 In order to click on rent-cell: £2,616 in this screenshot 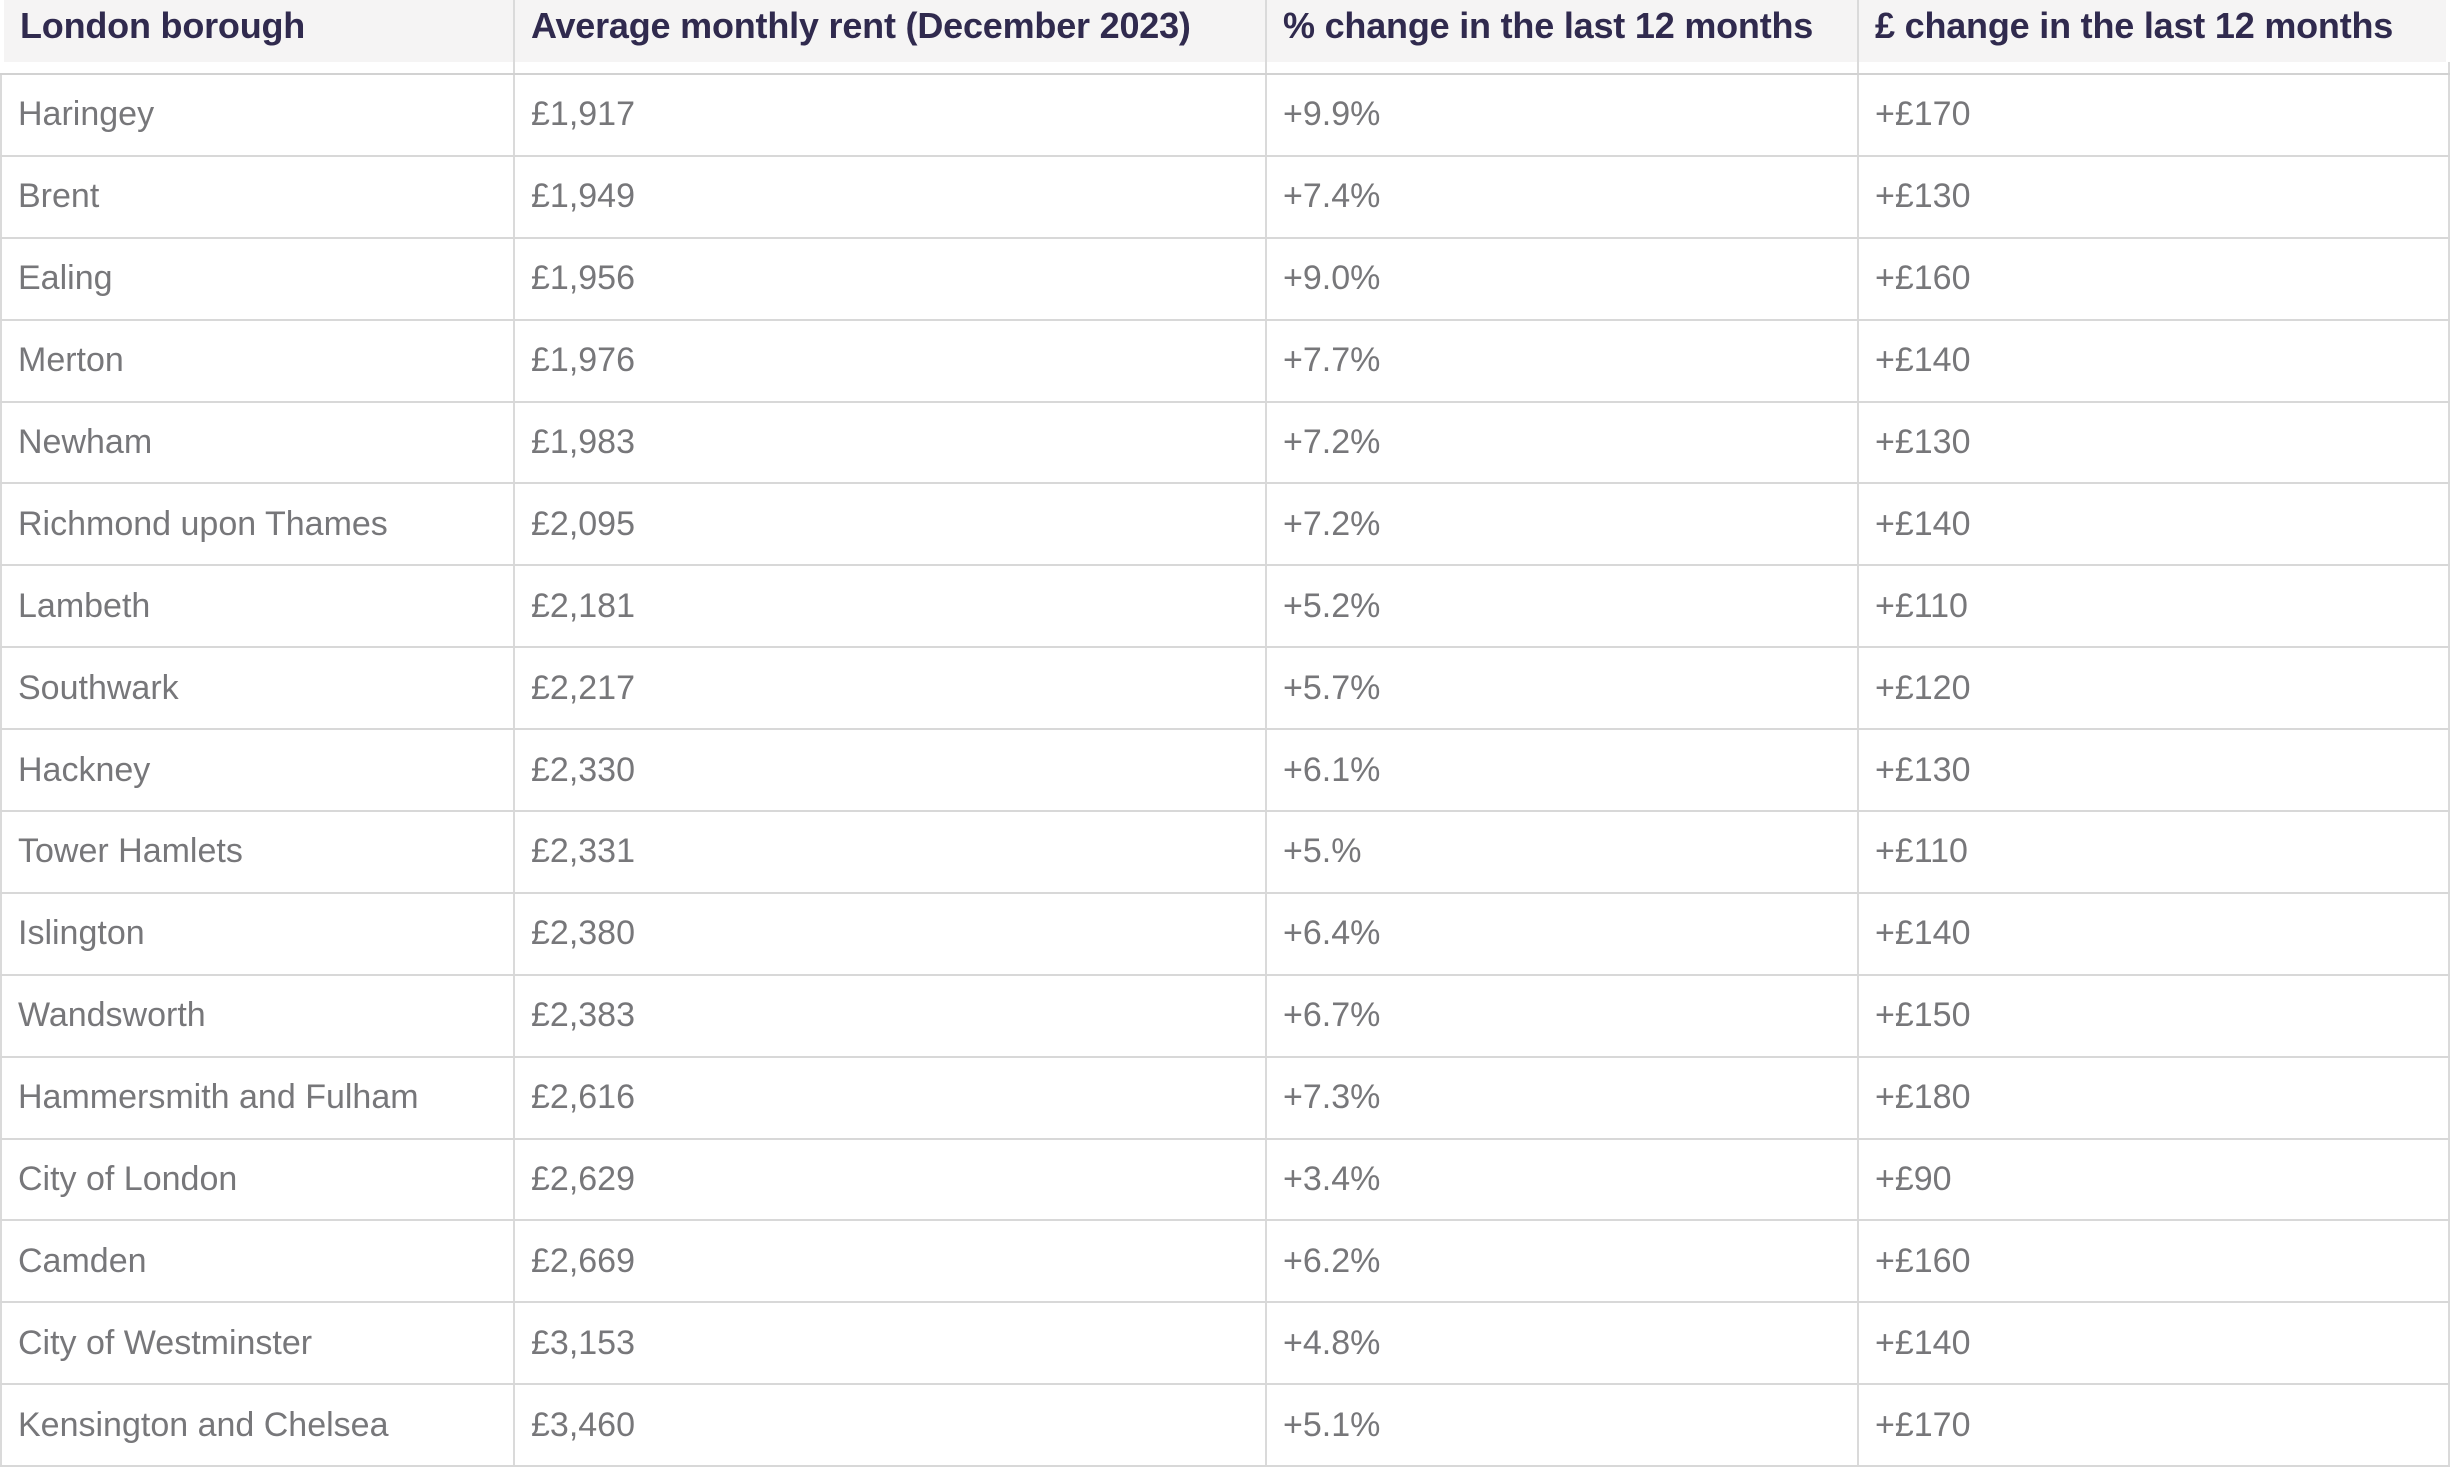, I will do `click(891, 1097)`.